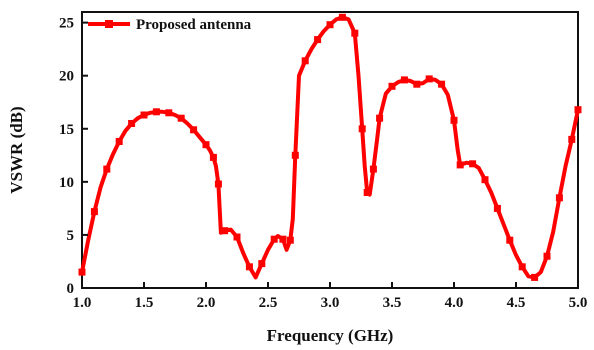 This screenshot has width=594, height=350. What do you see at coordinates (66, 130) in the screenshot?
I see `y-tick-label: 15` at bounding box center [66, 130].